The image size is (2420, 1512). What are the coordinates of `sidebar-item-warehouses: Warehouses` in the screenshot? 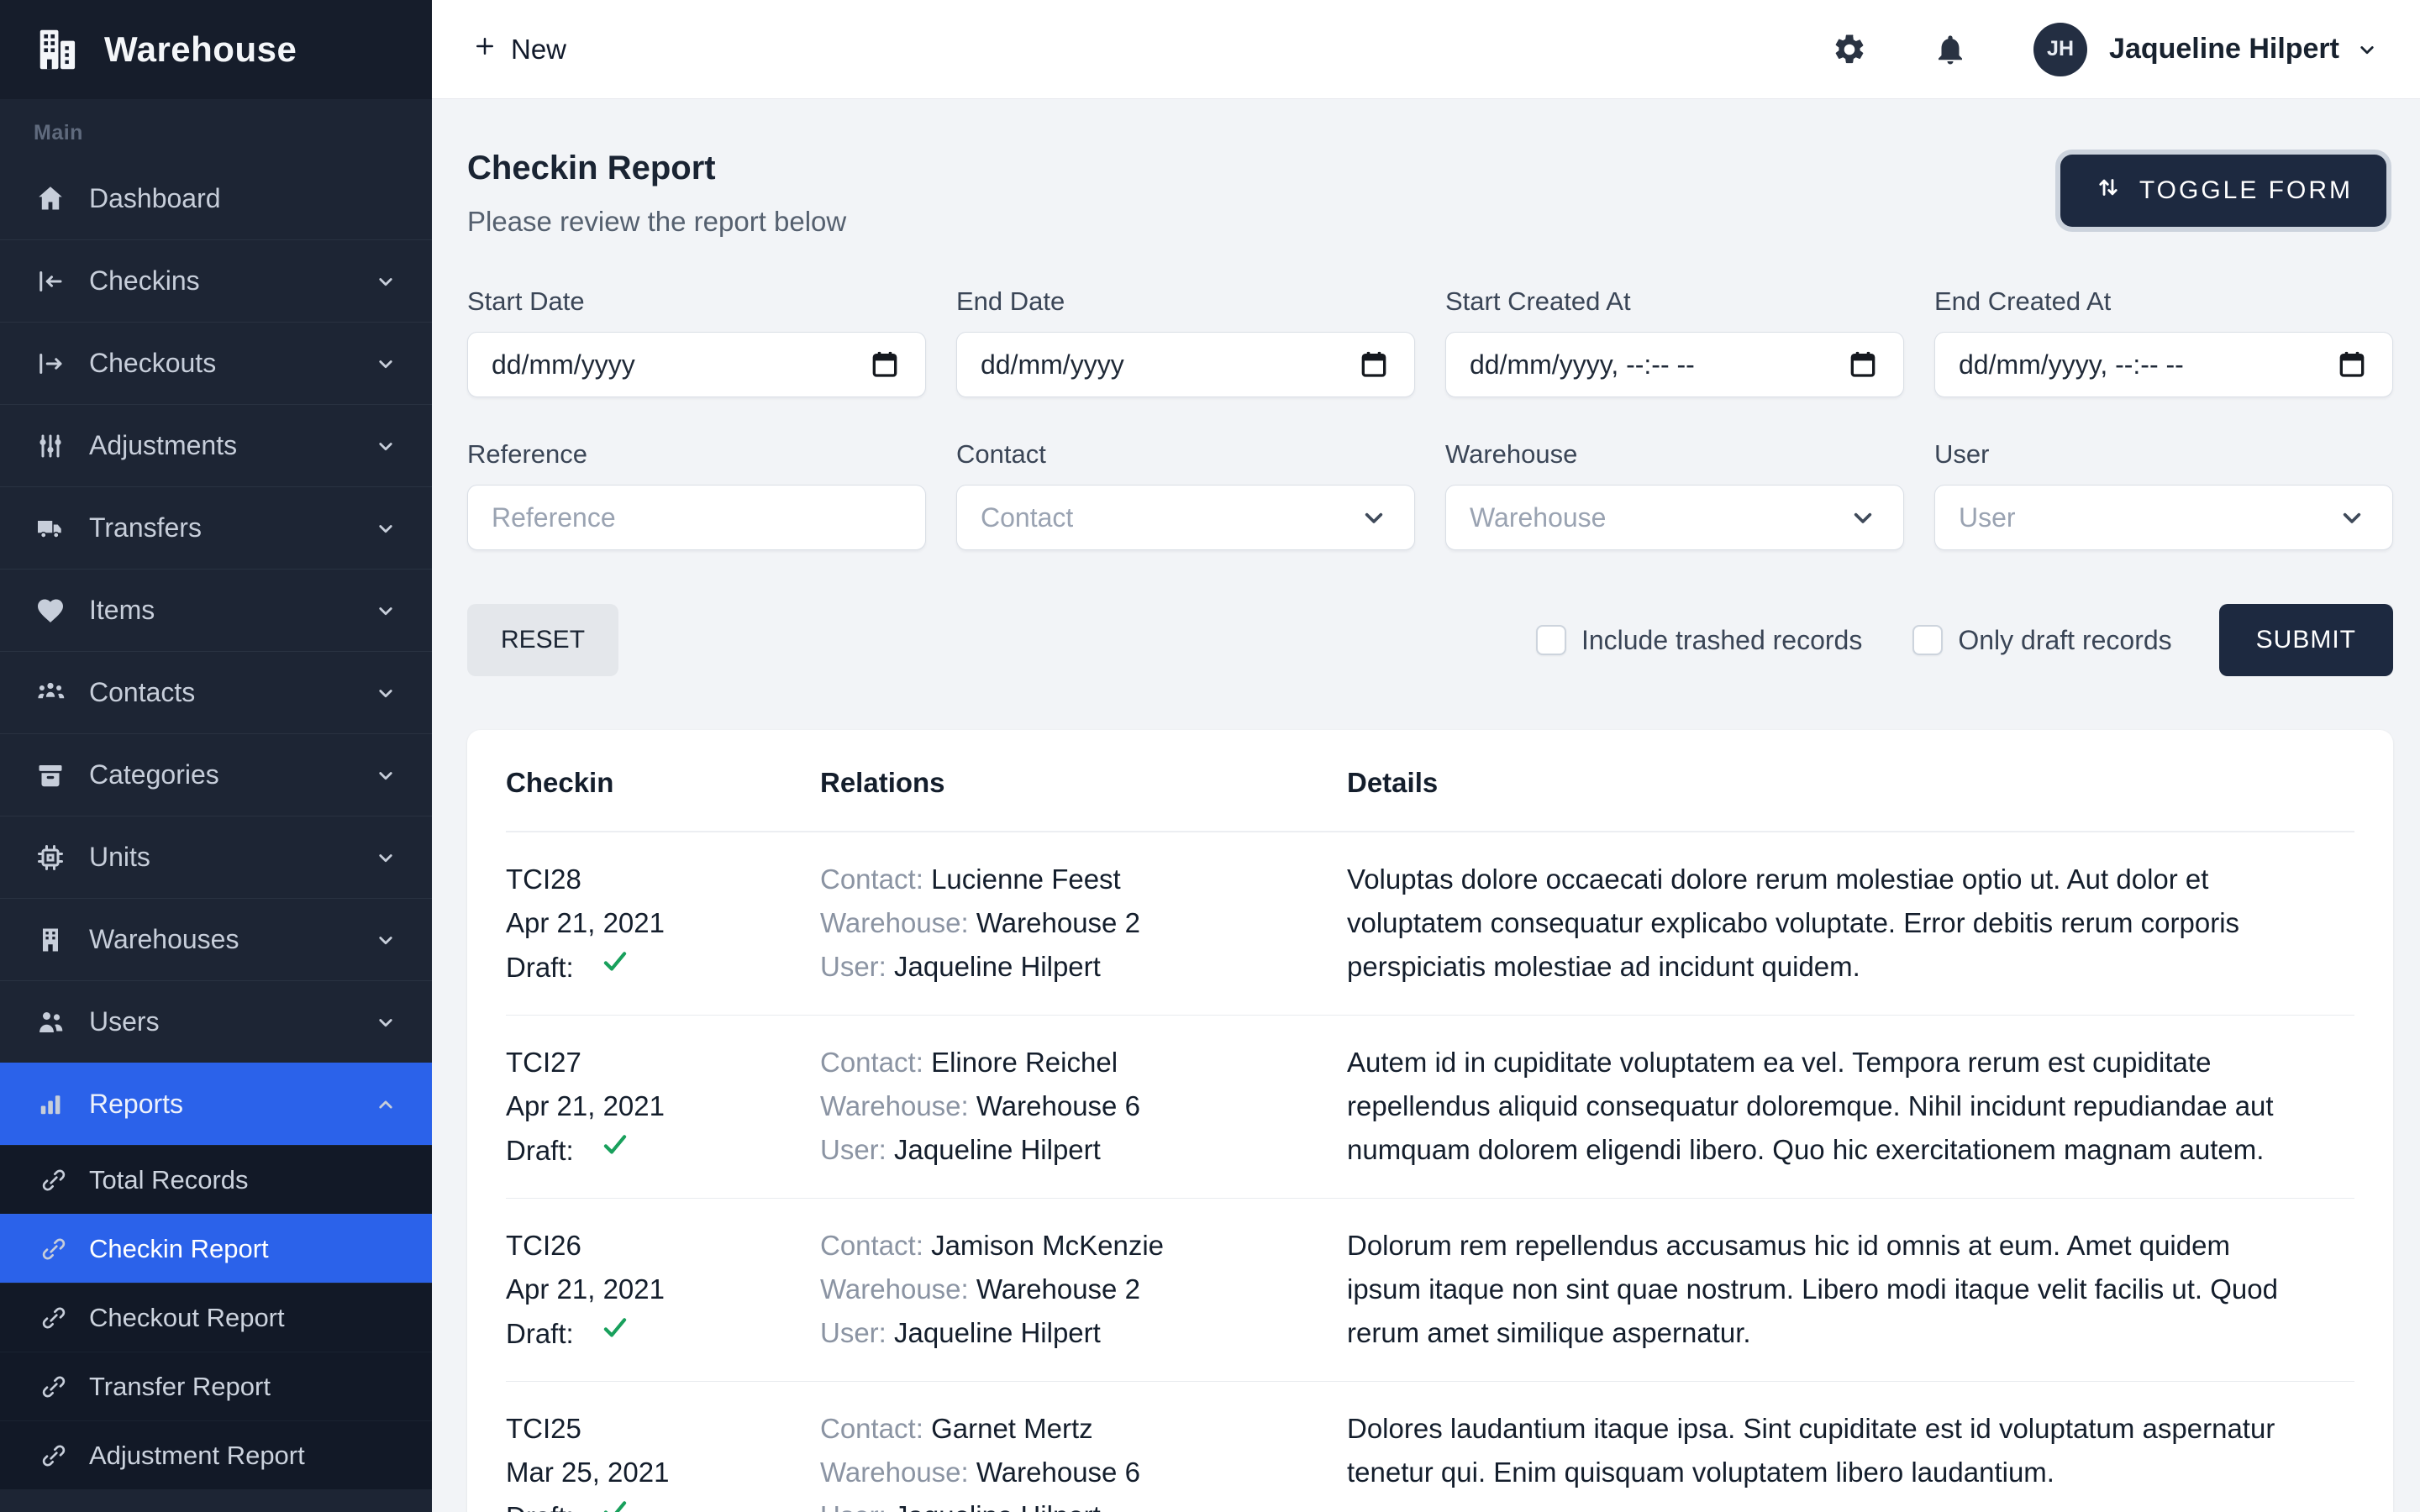 It's located at (216, 939).